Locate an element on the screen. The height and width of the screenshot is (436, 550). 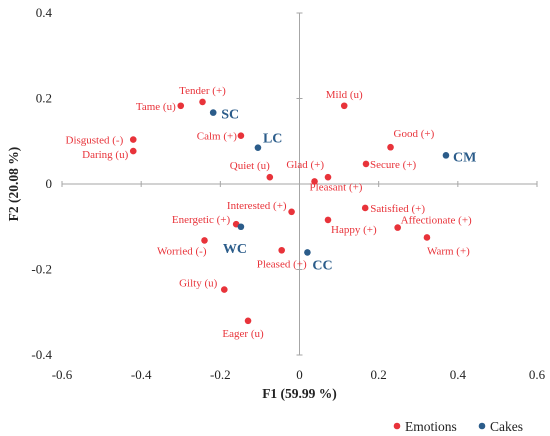
x-tick-label: -0.4 is located at coordinates (141, 374).